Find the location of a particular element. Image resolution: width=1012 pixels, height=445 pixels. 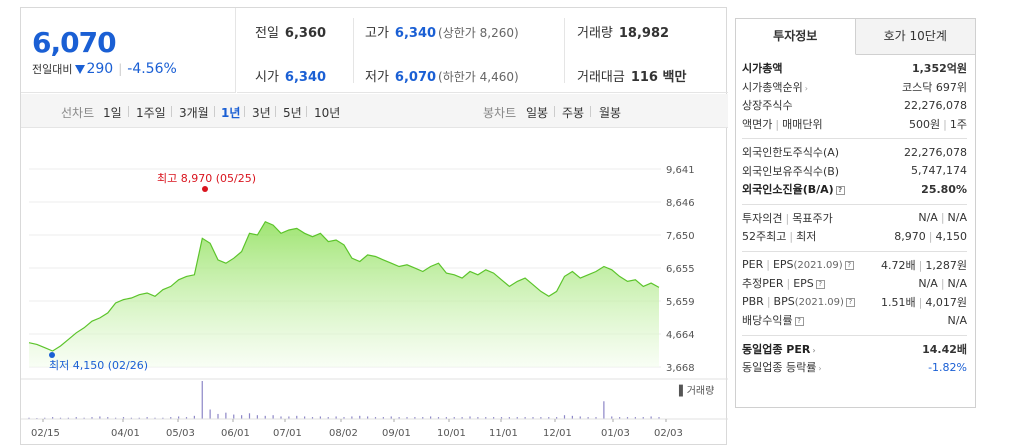

line-chart-label: 선차트 is located at coordinates (78, 113).